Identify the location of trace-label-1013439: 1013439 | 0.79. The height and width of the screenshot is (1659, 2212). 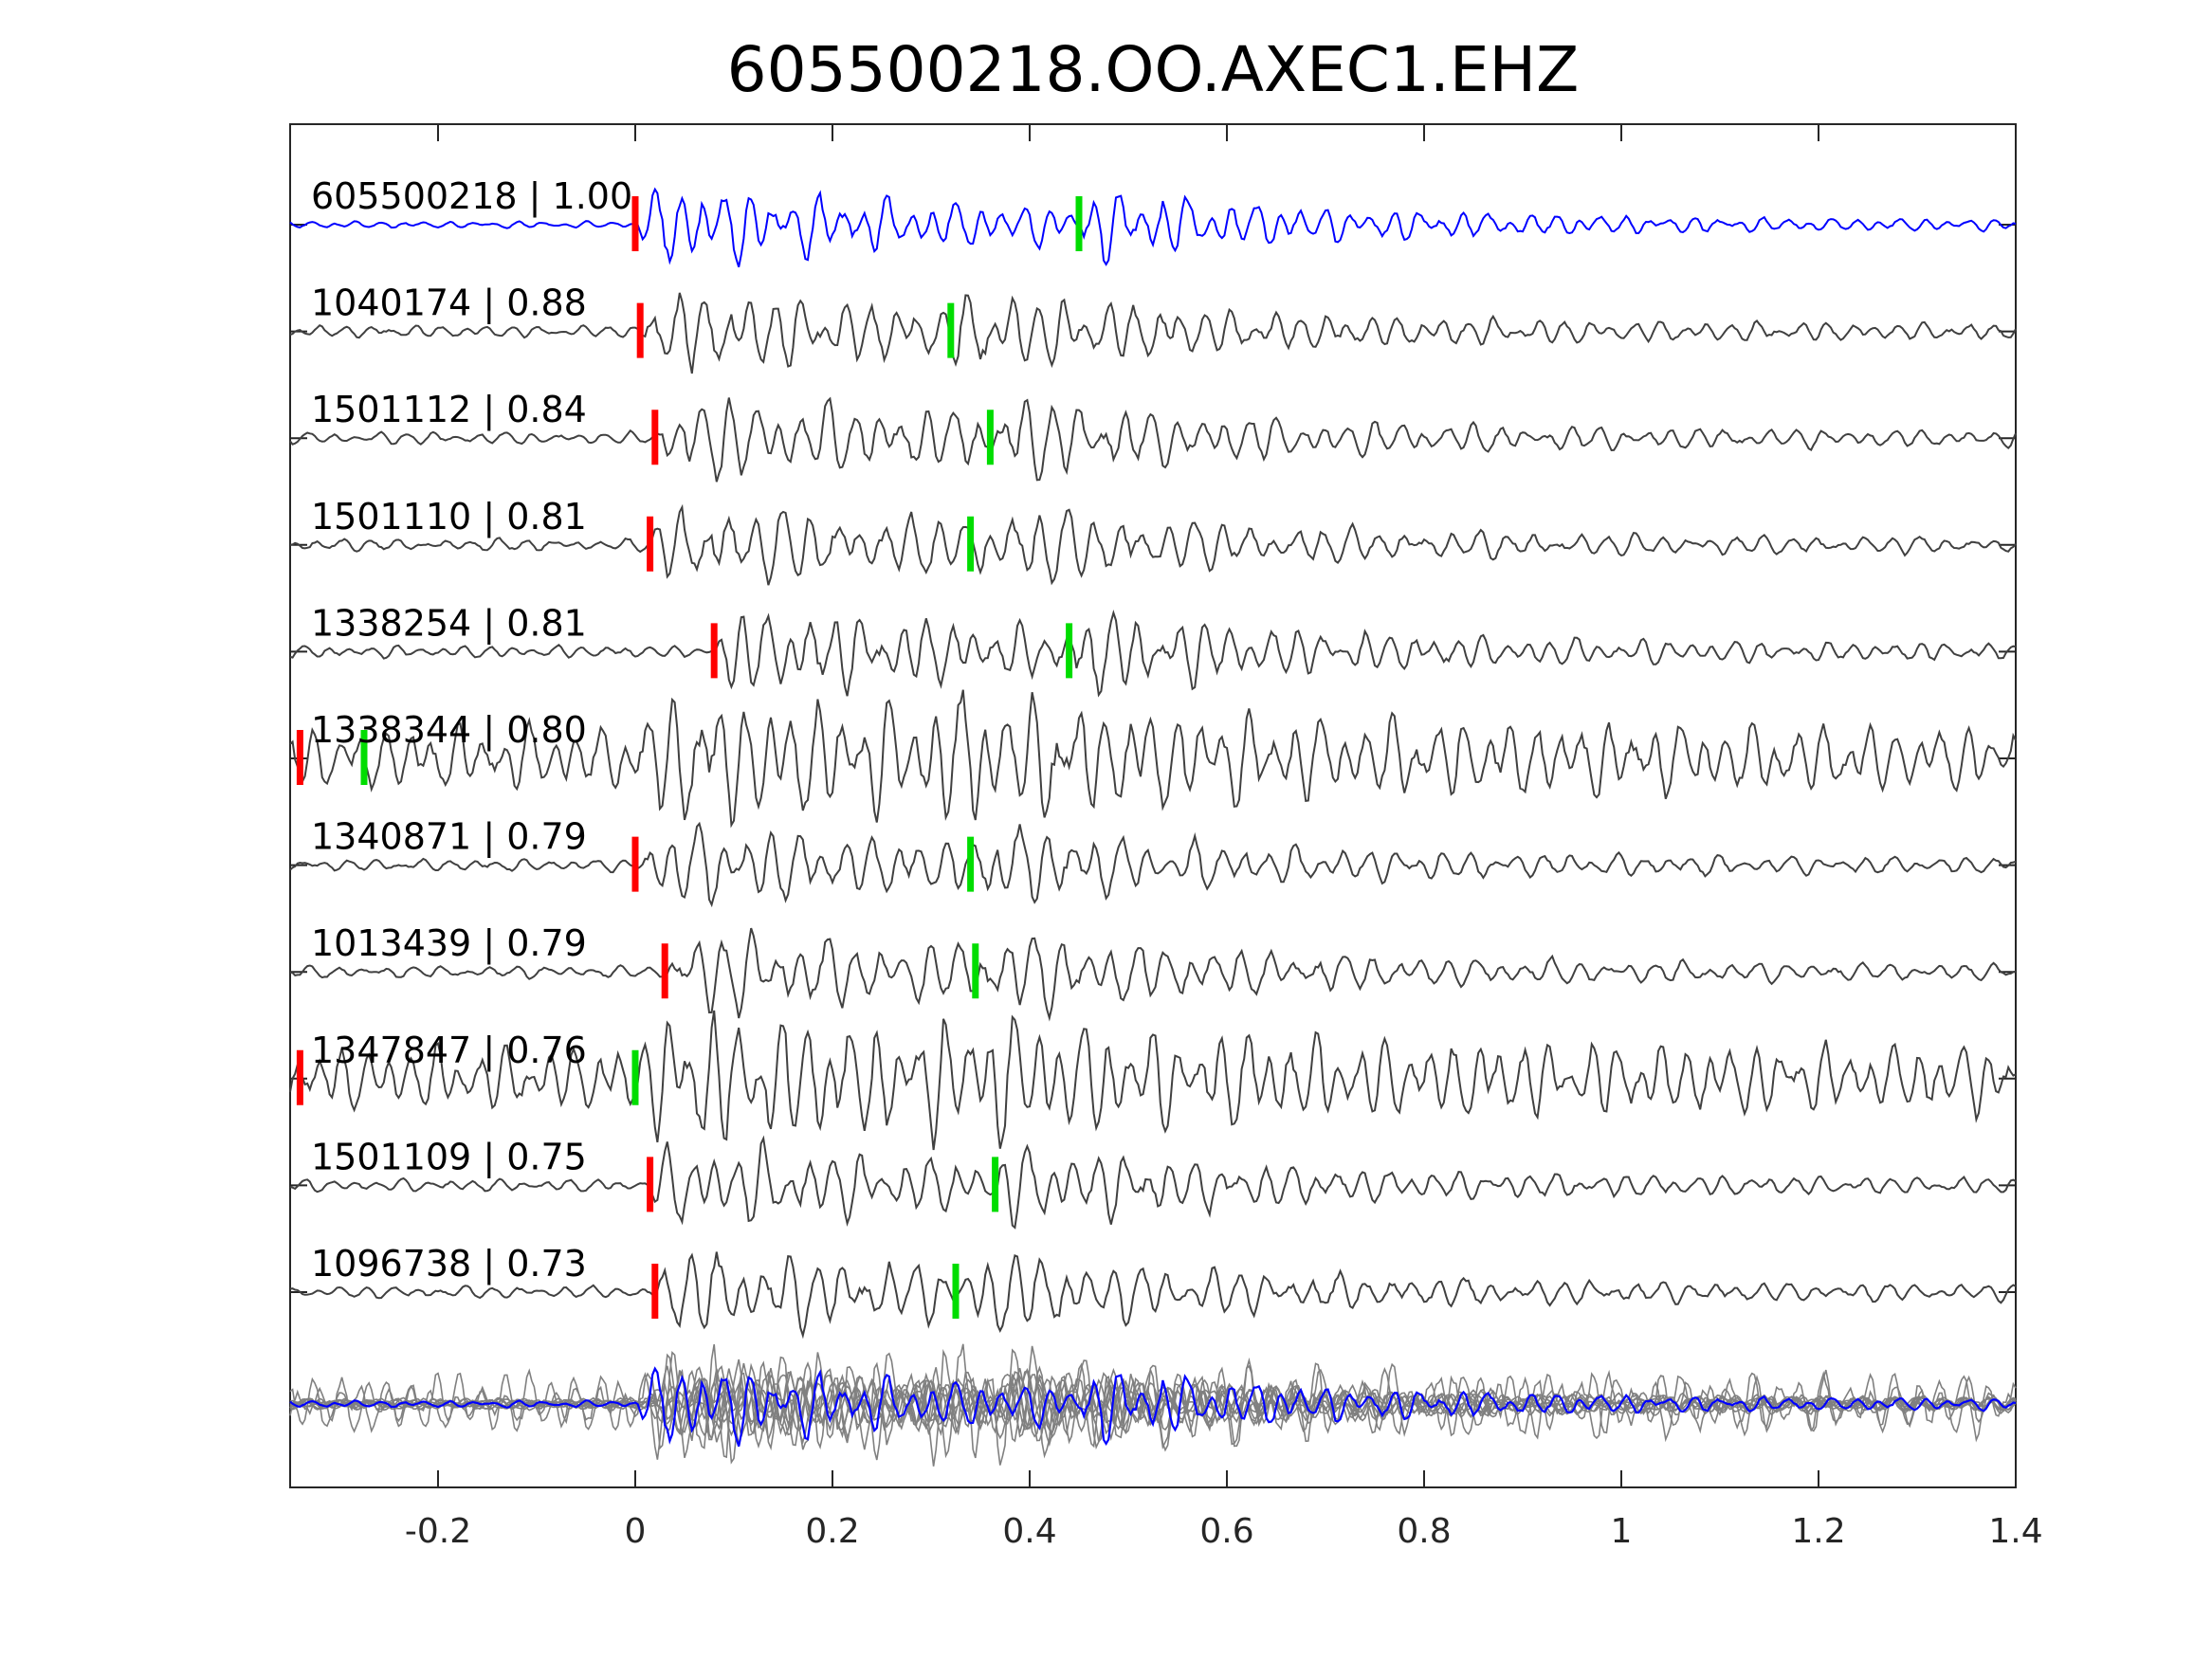
(449, 943).